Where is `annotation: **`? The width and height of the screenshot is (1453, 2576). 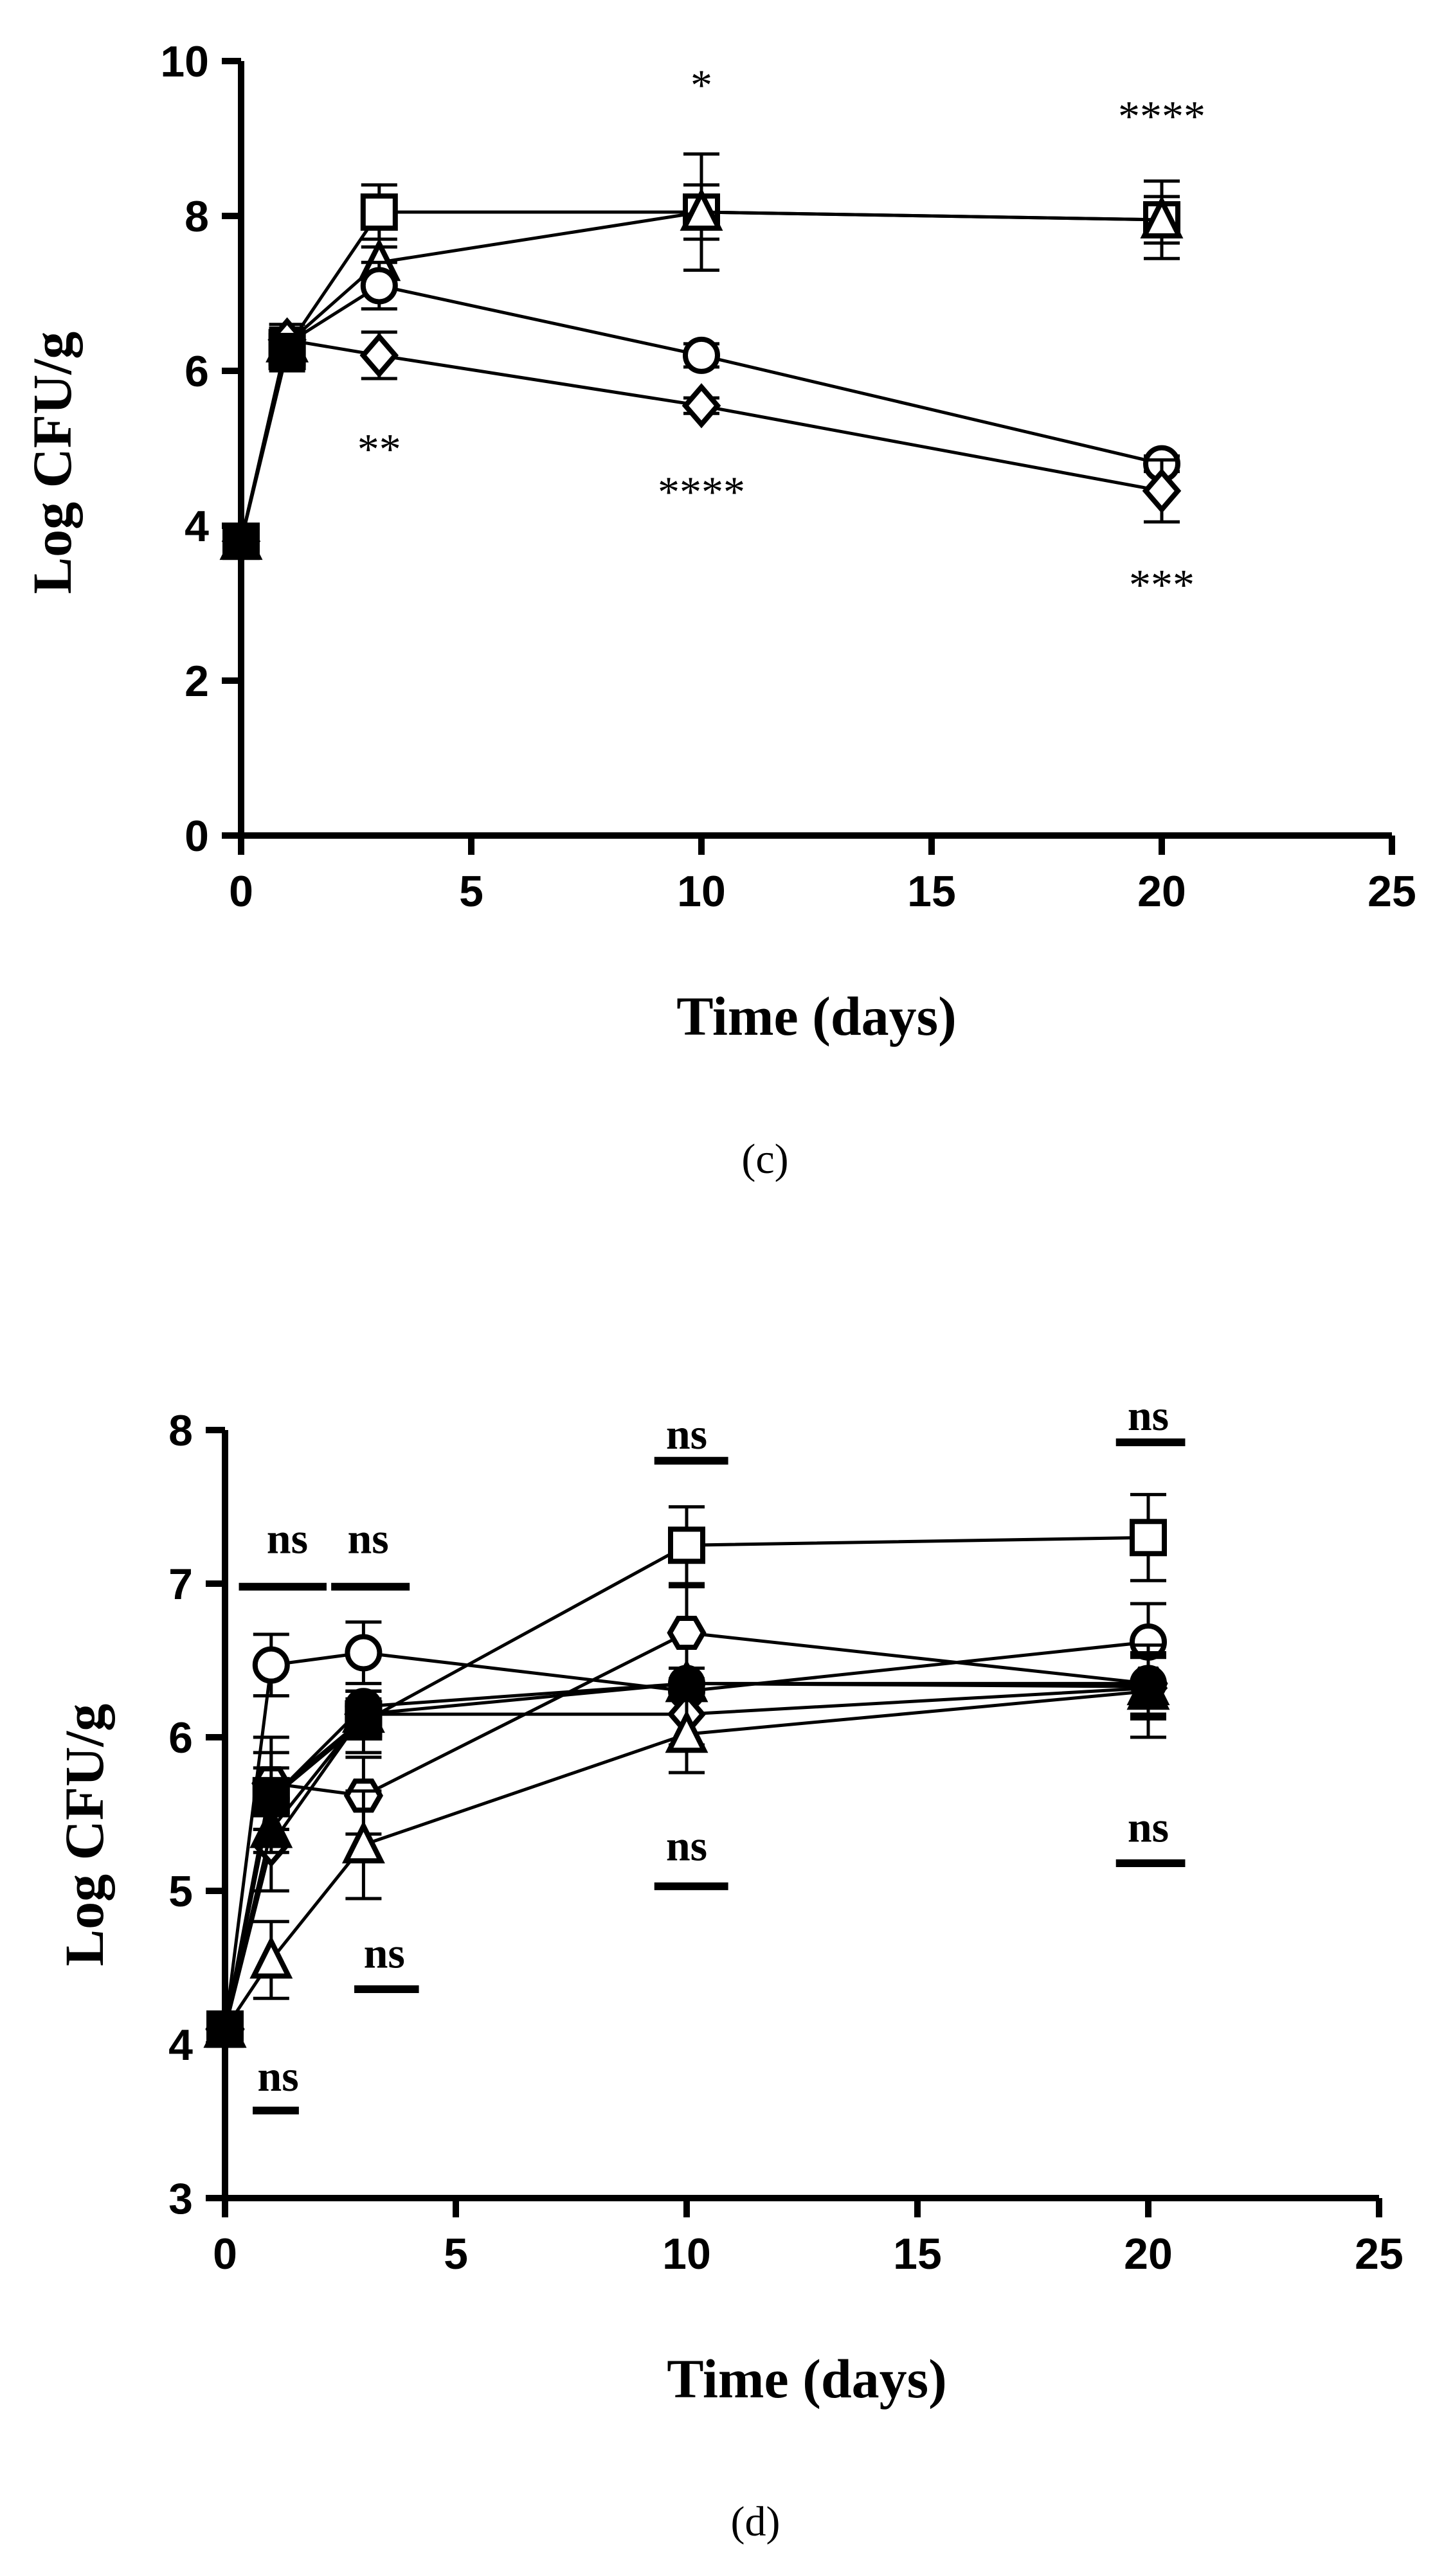 annotation: ** is located at coordinates (379, 449).